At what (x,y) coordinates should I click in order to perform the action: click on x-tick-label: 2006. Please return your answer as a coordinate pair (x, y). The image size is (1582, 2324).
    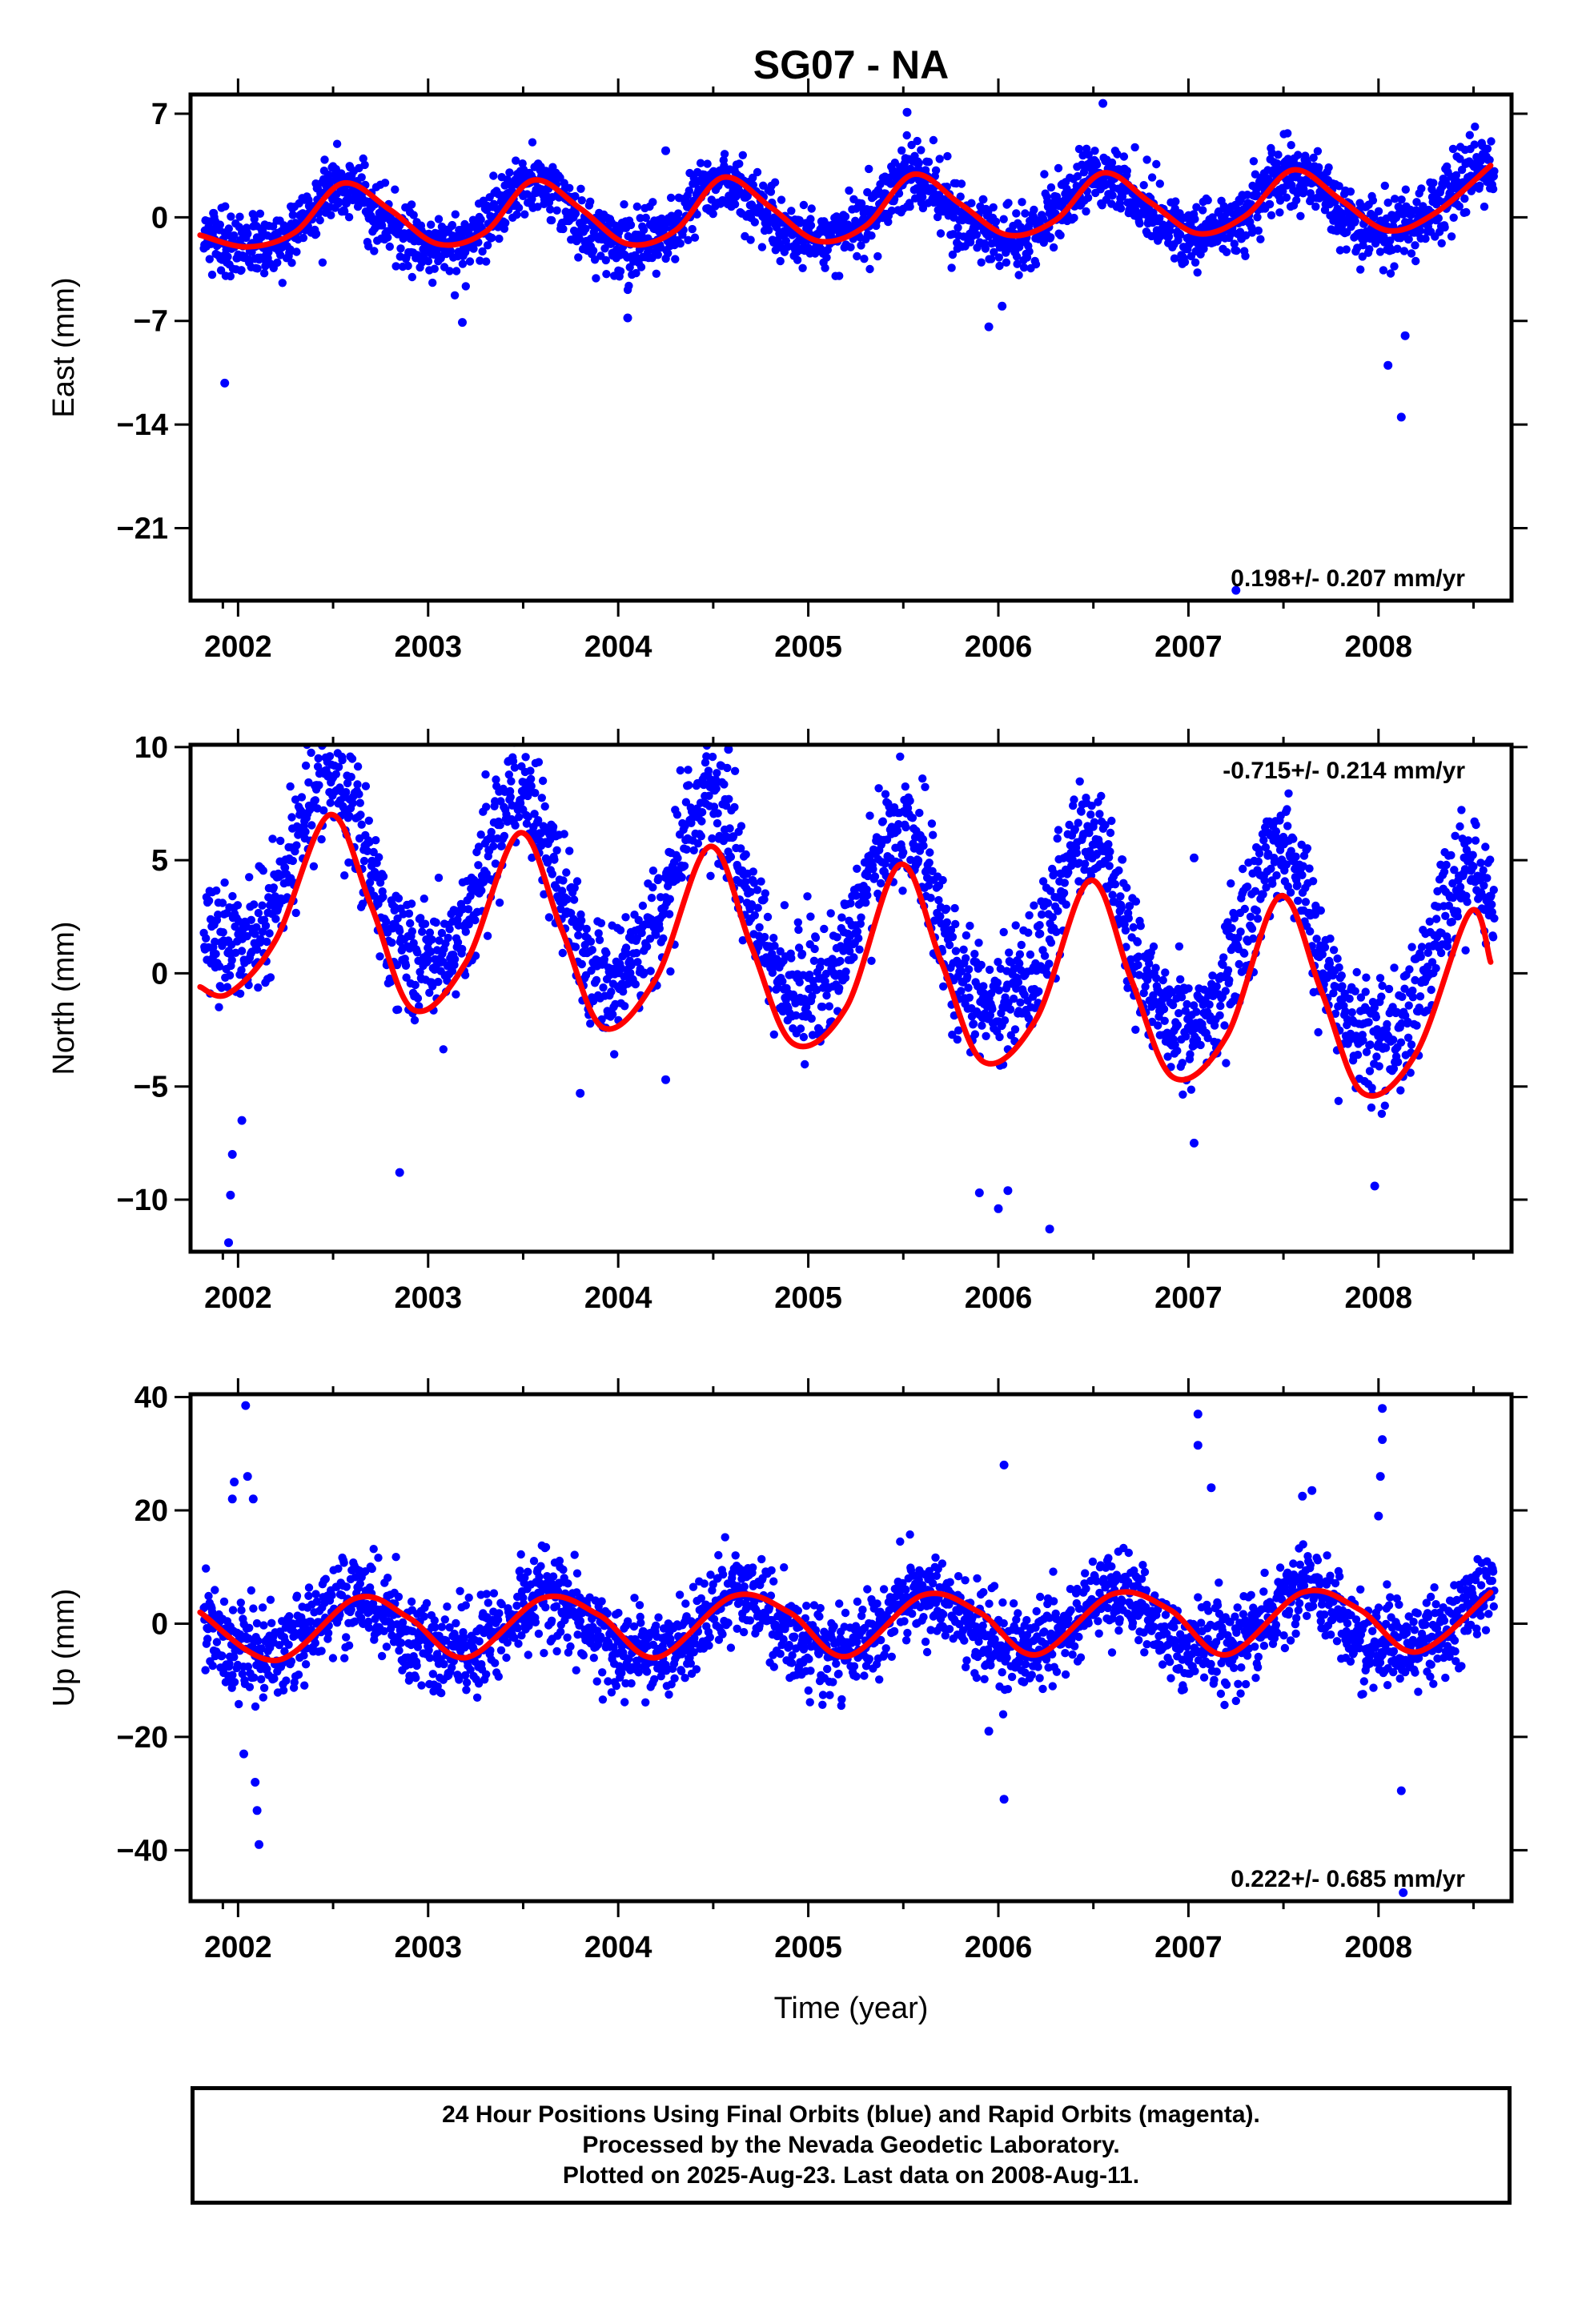
    Looking at the image, I should click on (999, 647).